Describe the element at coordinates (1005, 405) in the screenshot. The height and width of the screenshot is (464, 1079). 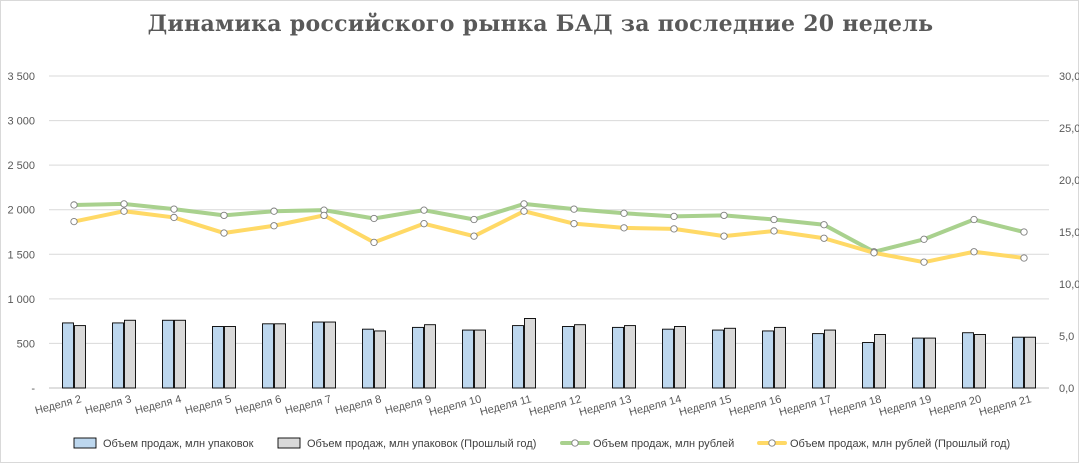
I see `x-tick-label: Неделя 21` at that location.